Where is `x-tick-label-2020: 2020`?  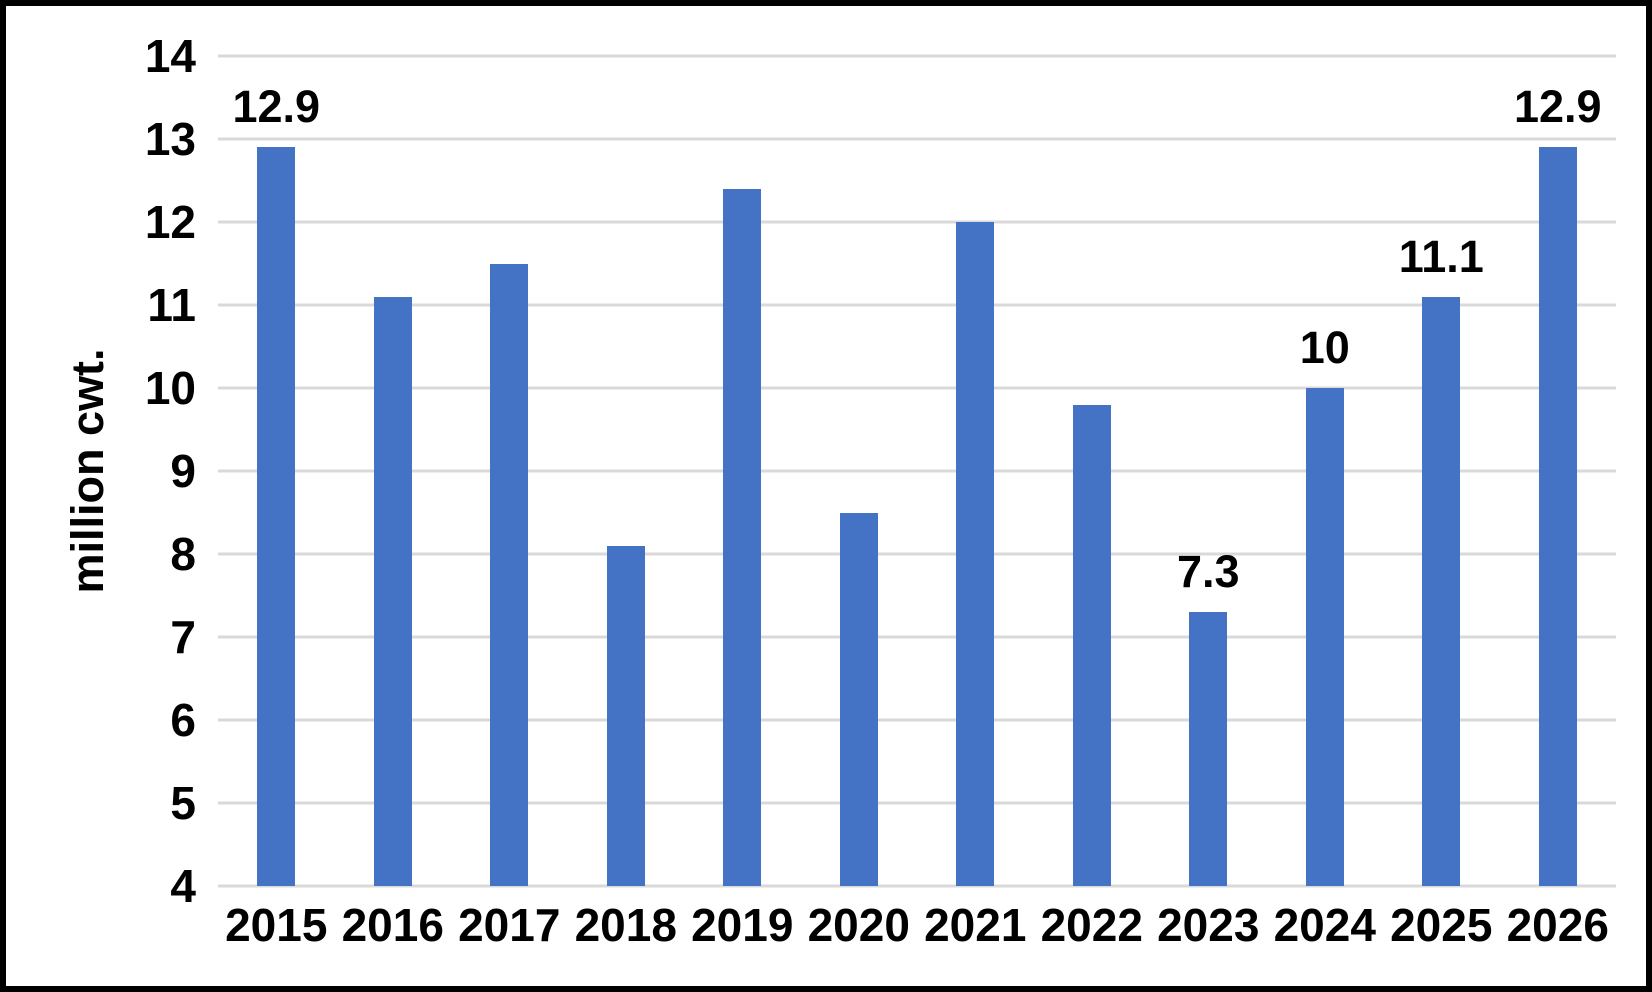 x-tick-label-2020: 2020 is located at coordinates (858, 925).